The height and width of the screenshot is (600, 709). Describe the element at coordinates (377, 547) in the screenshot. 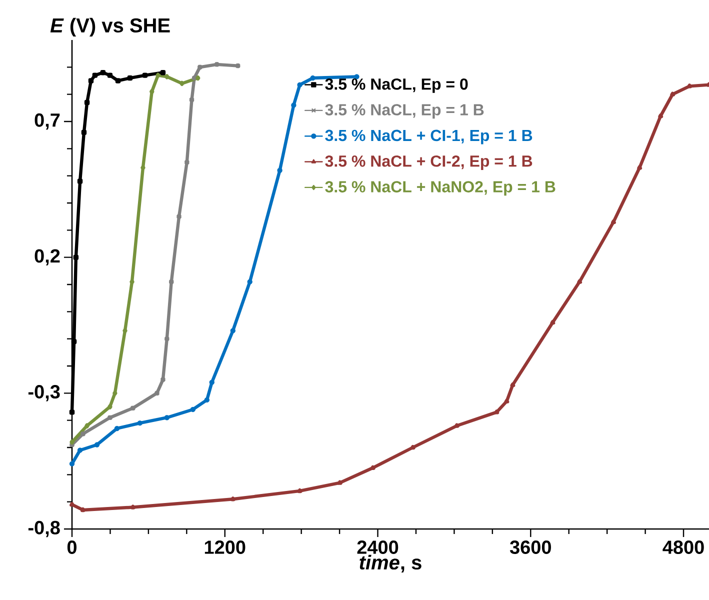

I see `x-tick-label: 2400` at that location.